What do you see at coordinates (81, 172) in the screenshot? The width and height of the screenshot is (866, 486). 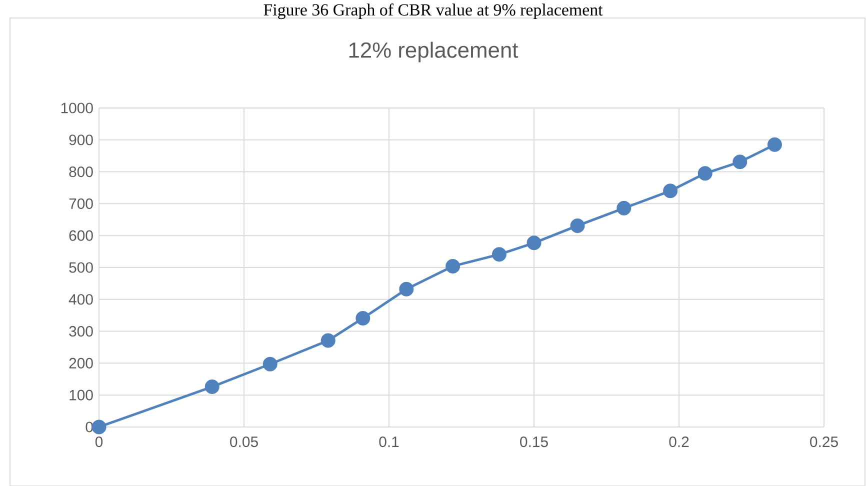 I see `y-tick-label: 800` at bounding box center [81, 172].